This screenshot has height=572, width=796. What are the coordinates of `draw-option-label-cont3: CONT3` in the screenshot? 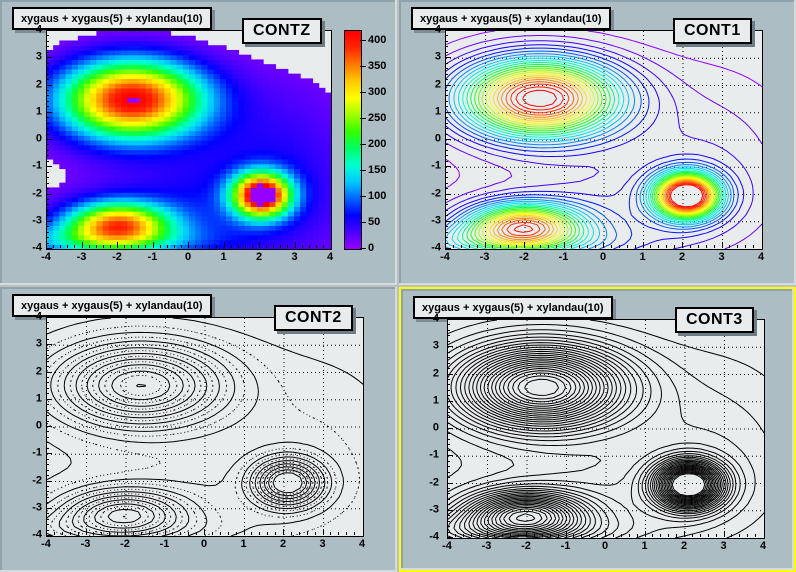 It's located at (714, 320).